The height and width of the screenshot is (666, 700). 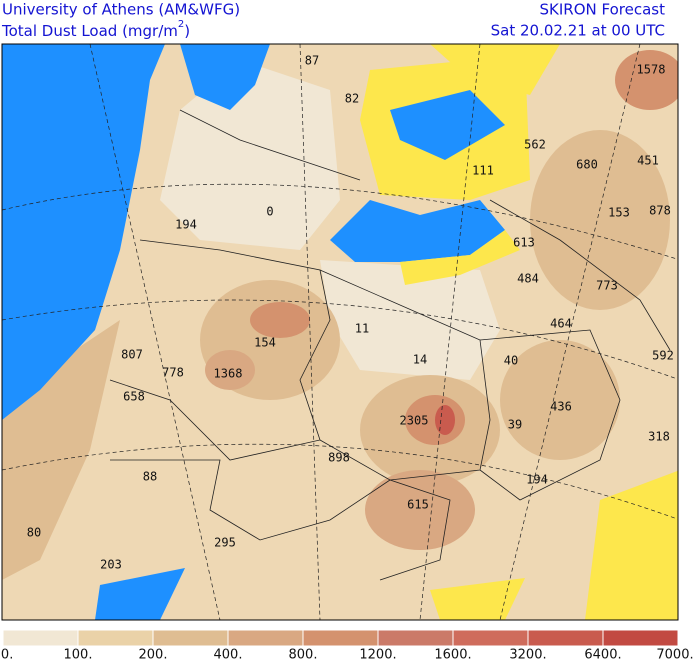 What do you see at coordinates (187, 31) in the screenshot?
I see `product-end: )` at bounding box center [187, 31].